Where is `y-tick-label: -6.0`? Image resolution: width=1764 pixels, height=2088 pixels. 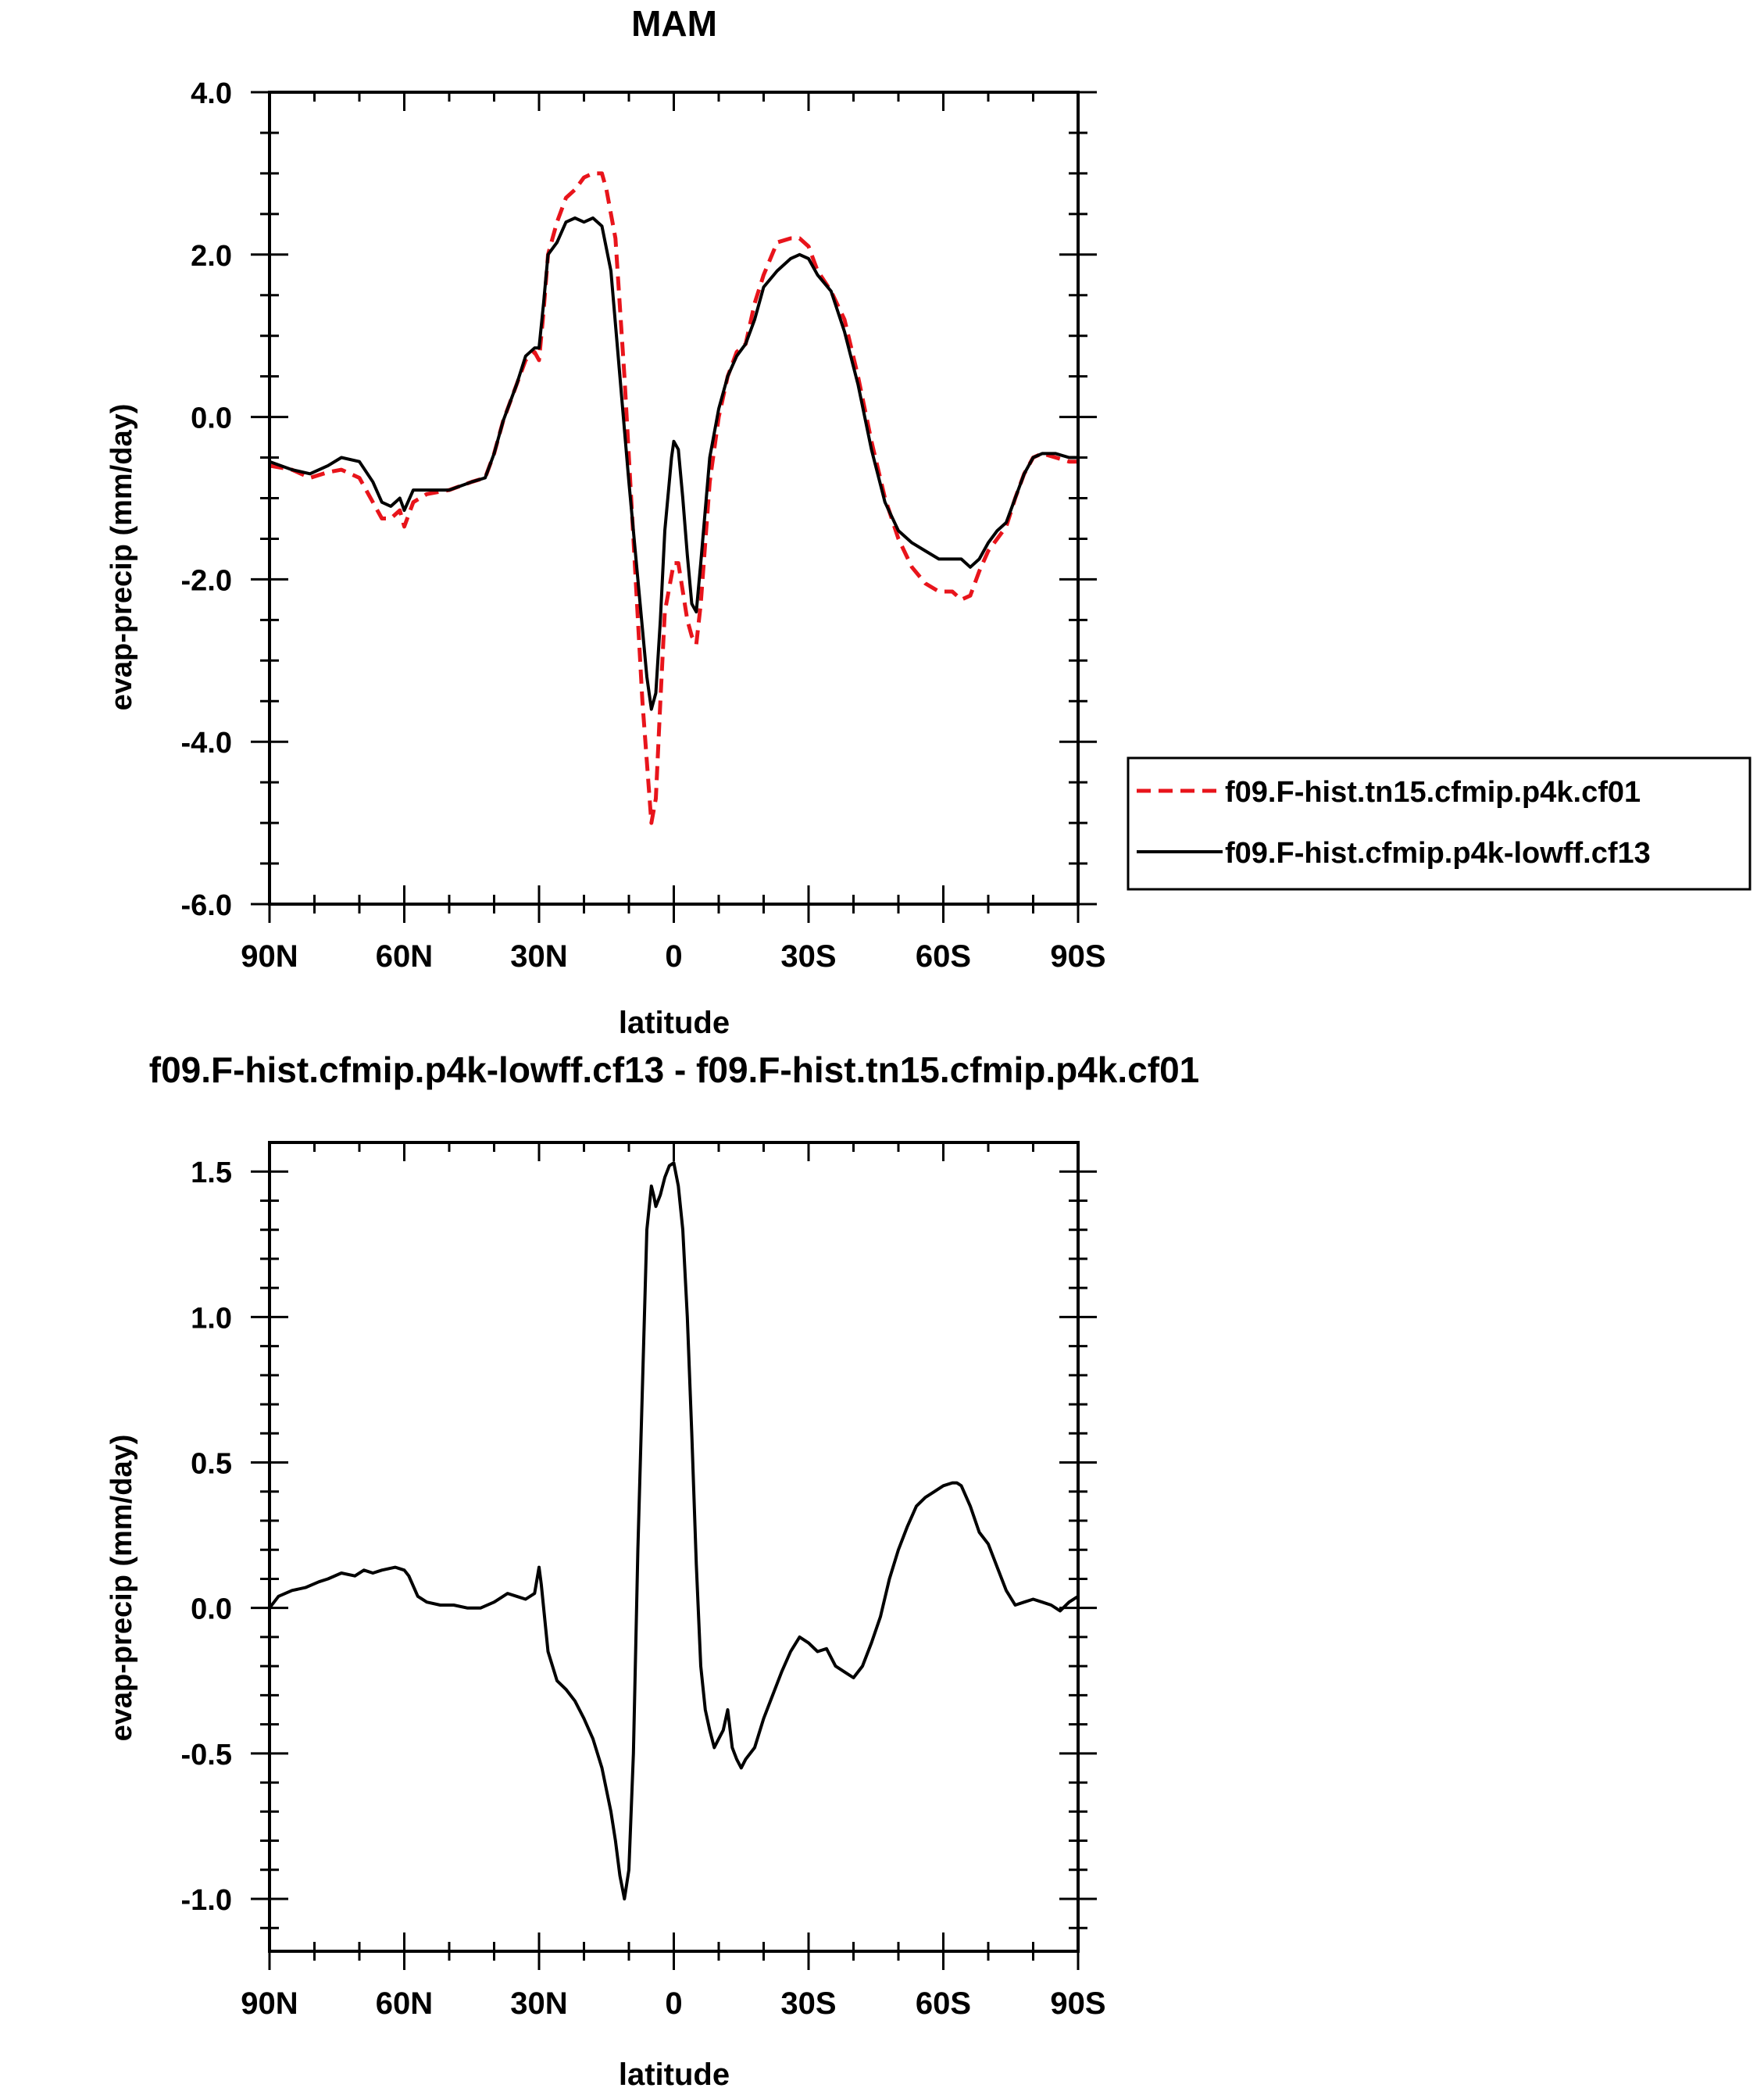 y-tick-label: -6.0 is located at coordinates (207, 905).